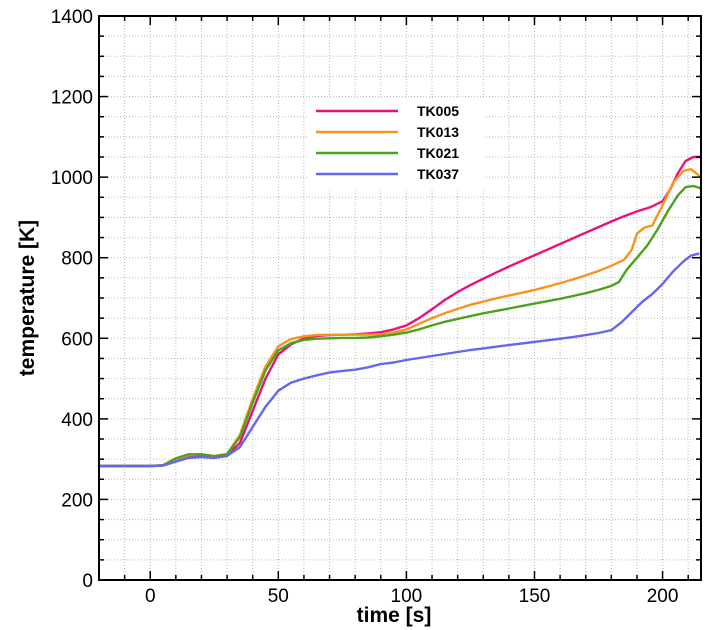 This screenshot has height=630, width=705. Describe the element at coordinates (438, 111) in the screenshot. I see `legend-label-tk005: TK005` at that location.